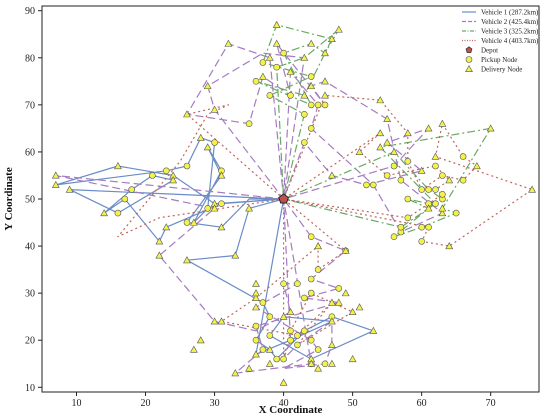 This screenshot has width=550, height=418. Describe the element at coordinates (30, 341) in the screenshot. I see `y-tick-label: 20` at that location.